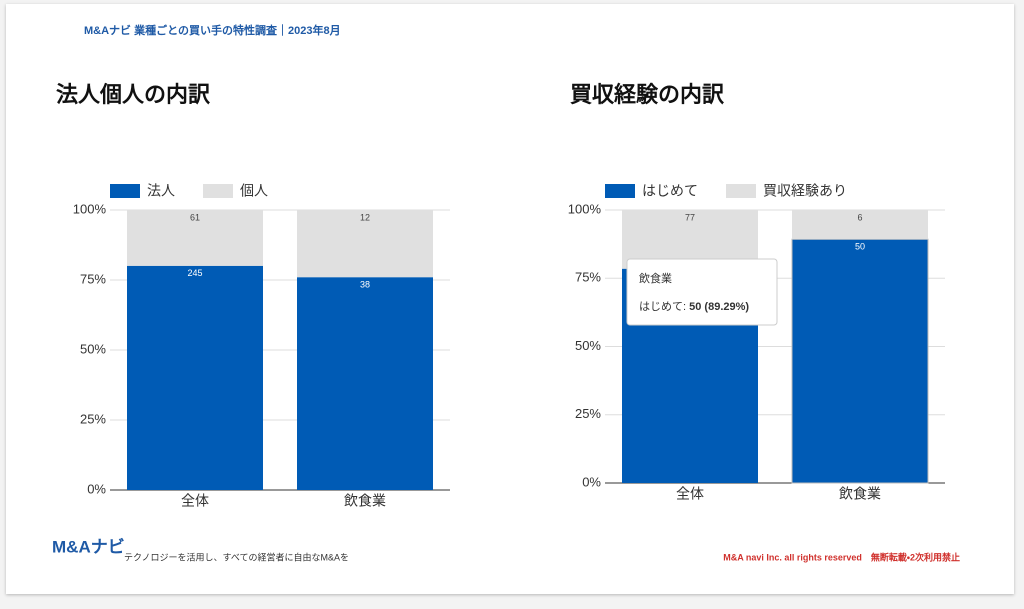 The image size is (1024, 609). What do you see at coordinates (365, 217) in the screenshot?
I see `data-label: 12` at bounding box center [365, 217].